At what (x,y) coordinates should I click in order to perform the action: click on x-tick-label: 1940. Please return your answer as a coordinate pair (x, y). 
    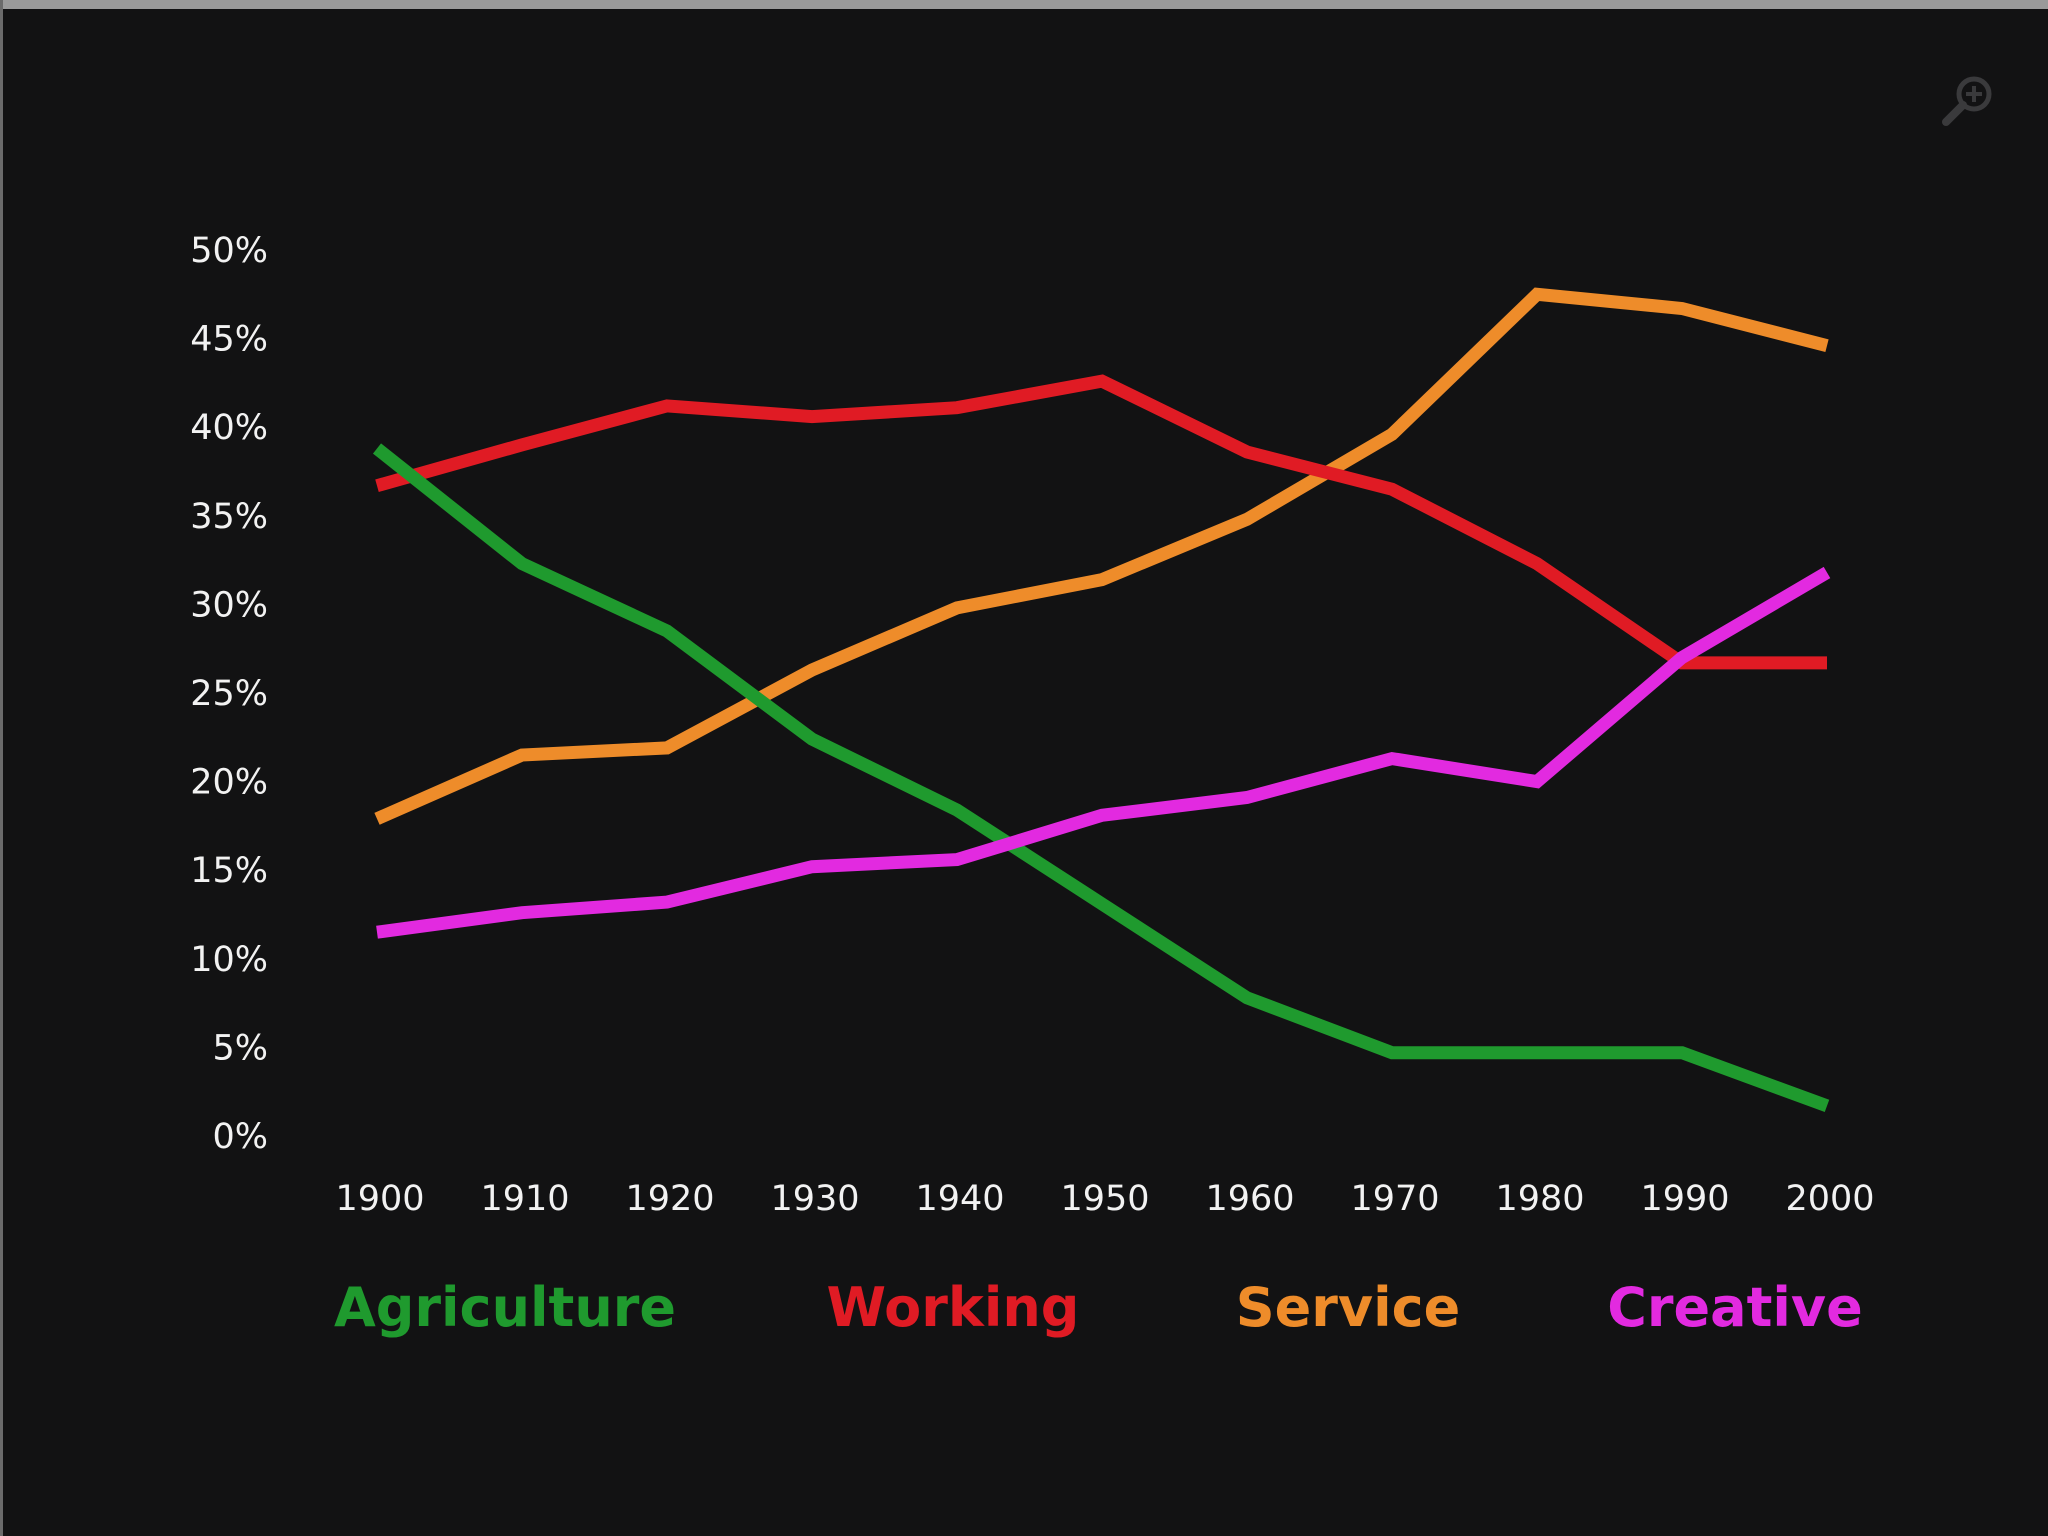
    Looking at the image, I should click on (959, 1199).